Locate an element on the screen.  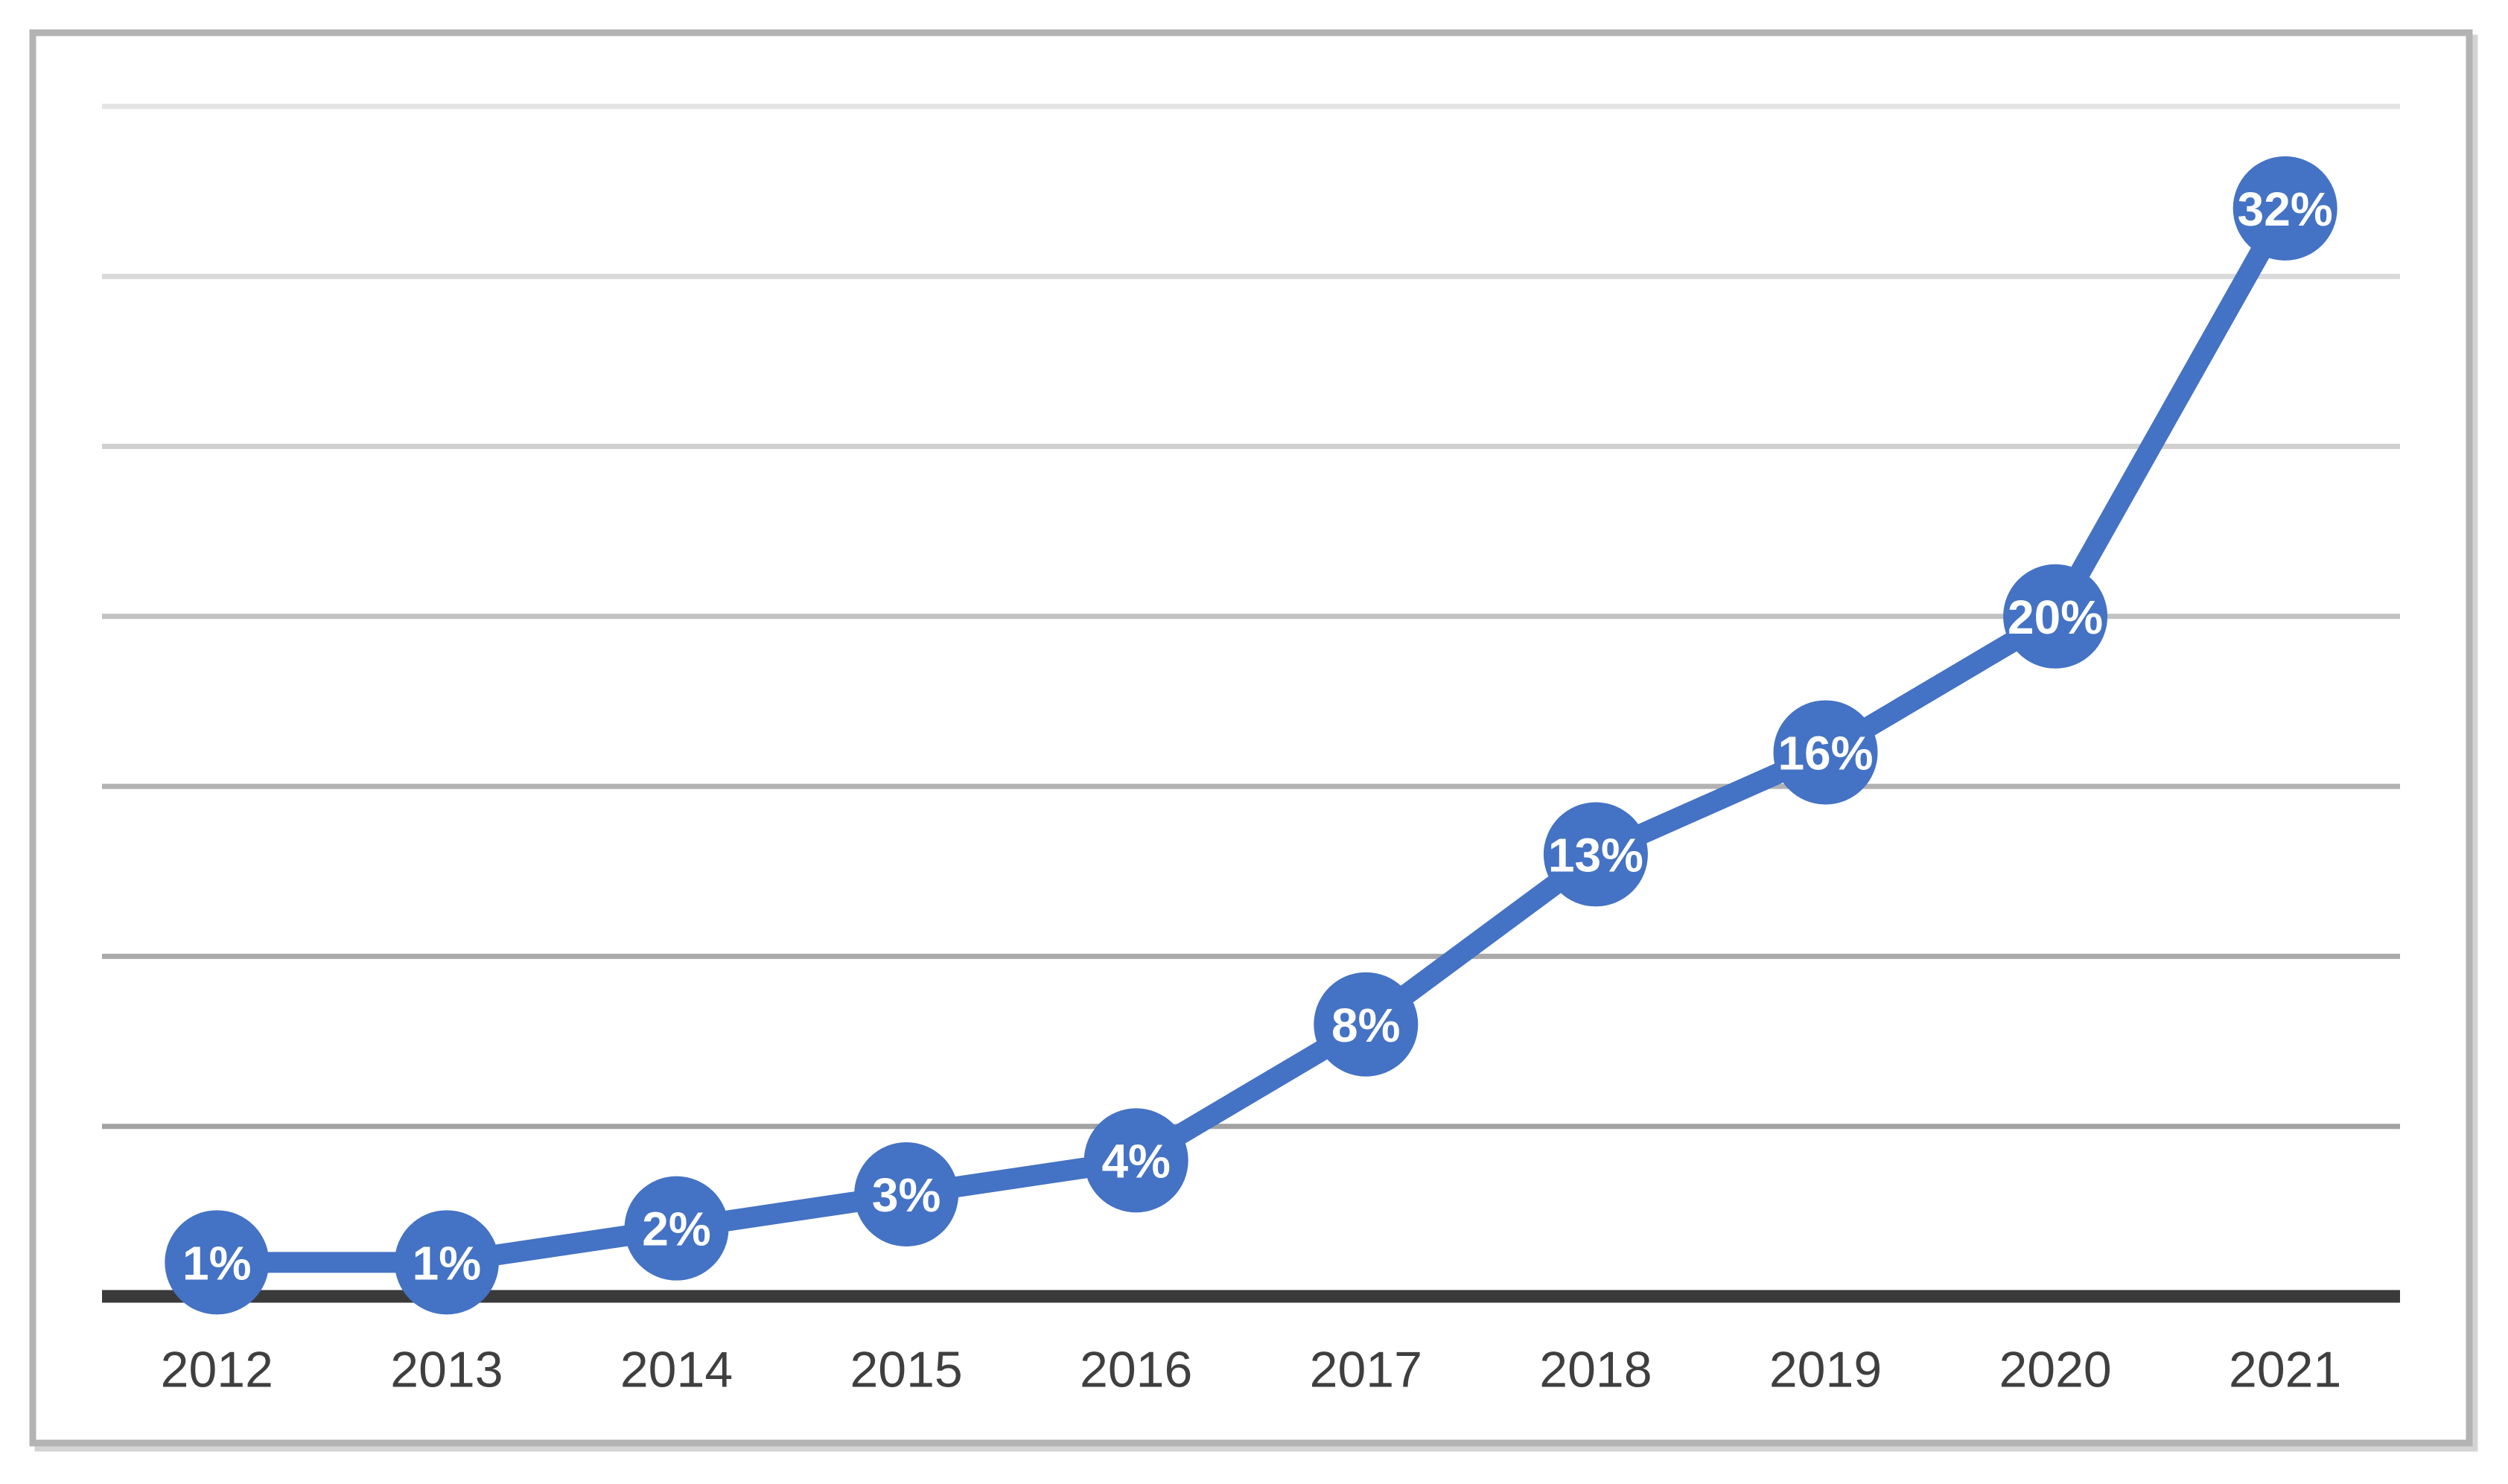
data-point-marker-2020 is located at coordinates (2055, 616).